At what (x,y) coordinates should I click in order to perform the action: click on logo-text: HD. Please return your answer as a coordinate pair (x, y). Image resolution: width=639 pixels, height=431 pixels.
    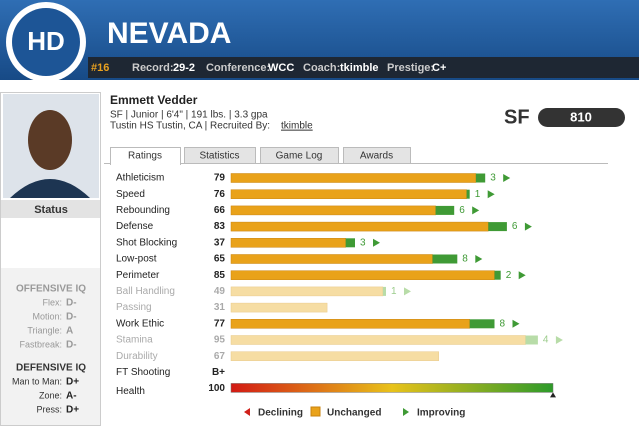
    Looking at the image, I should click on (46, 41).